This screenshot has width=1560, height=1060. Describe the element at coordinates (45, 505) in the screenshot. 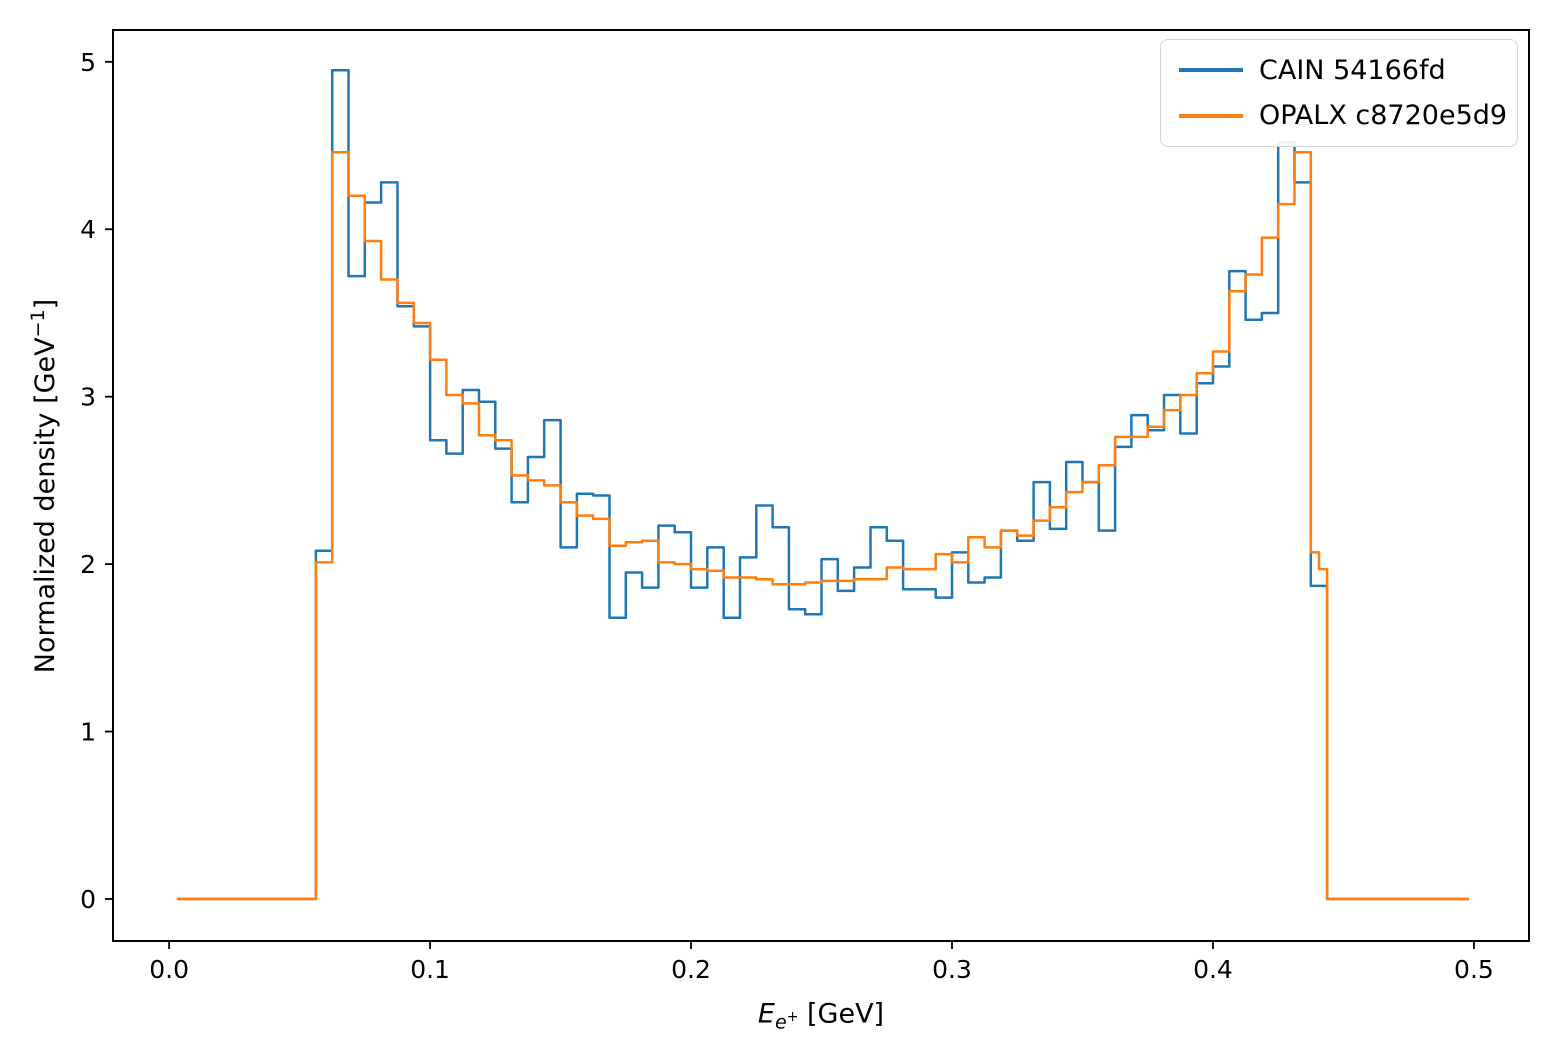

I see `y-axis-label-text: Normalized density [GeV` at that location.